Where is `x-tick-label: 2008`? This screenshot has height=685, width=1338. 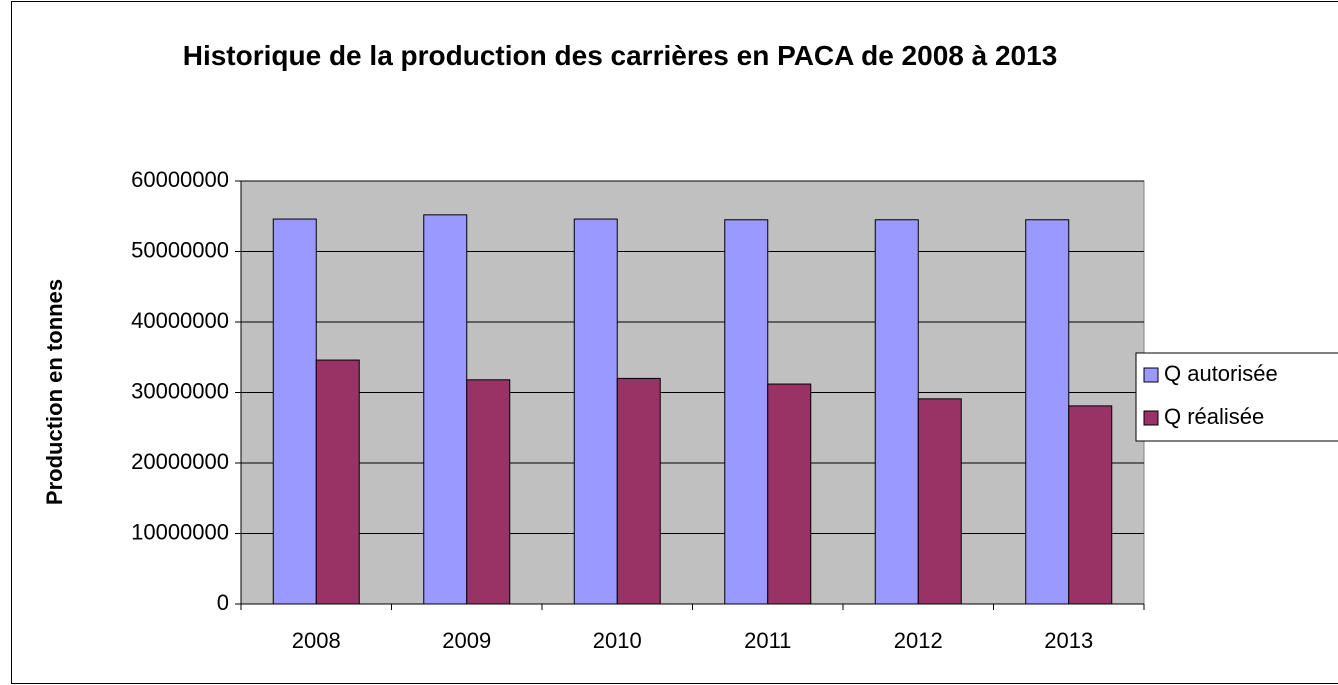
x-tick-label: 2008 is located at coordinates (316, 640).